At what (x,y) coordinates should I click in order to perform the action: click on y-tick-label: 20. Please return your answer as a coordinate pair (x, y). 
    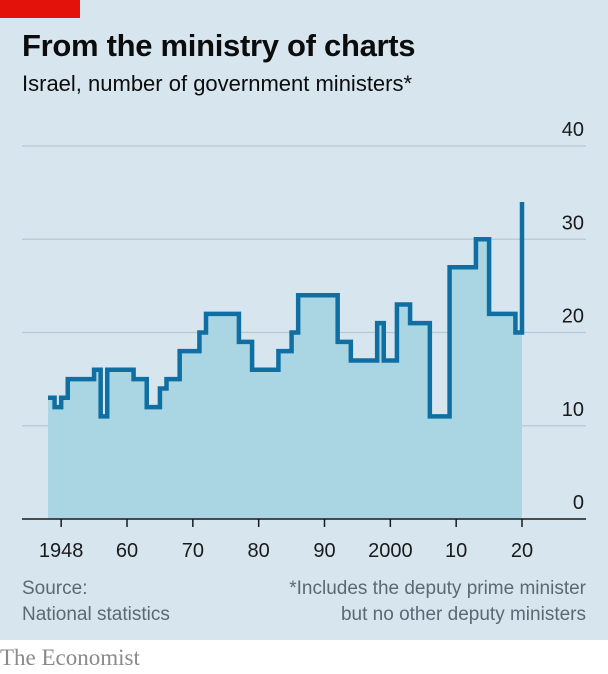
    Looking at the image, I should click on (573, 317).